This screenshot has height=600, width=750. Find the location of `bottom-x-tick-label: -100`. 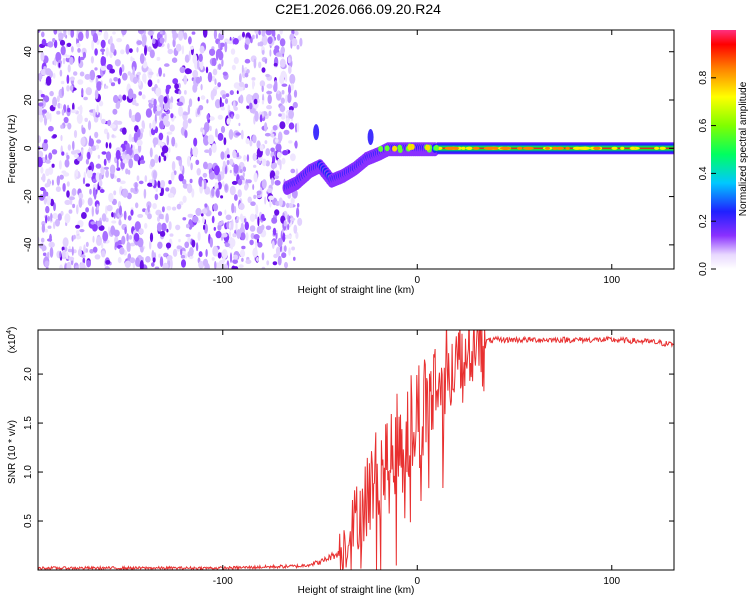

bottom-x-tick-label: -100 is located at coordinates (223, 581).